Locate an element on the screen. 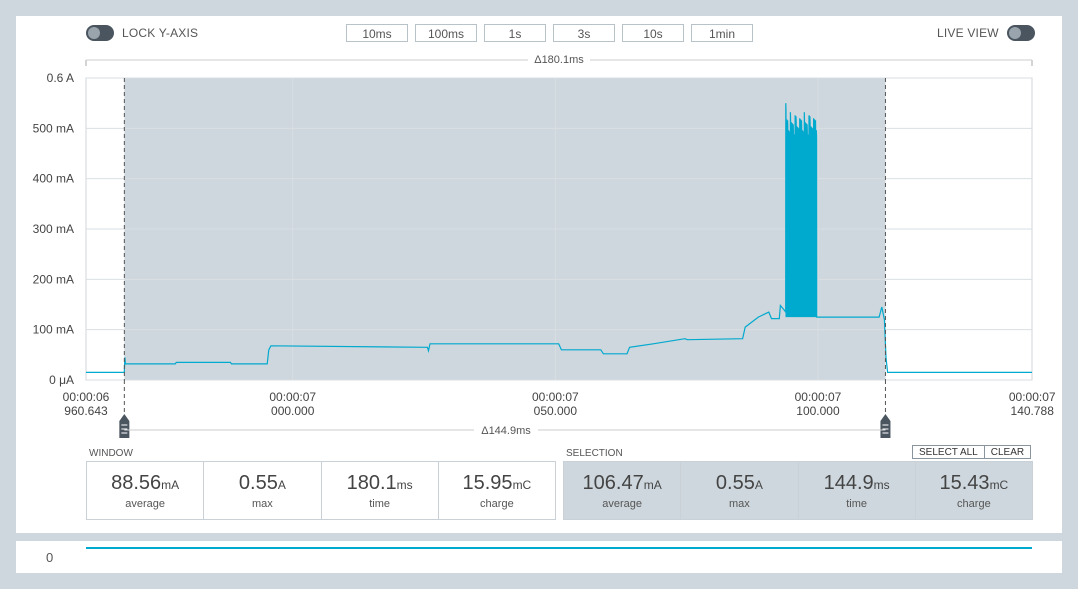 This screenshot has height=589, width=1078. window-time-value: 180.1 is located at coordinates (371, 483).